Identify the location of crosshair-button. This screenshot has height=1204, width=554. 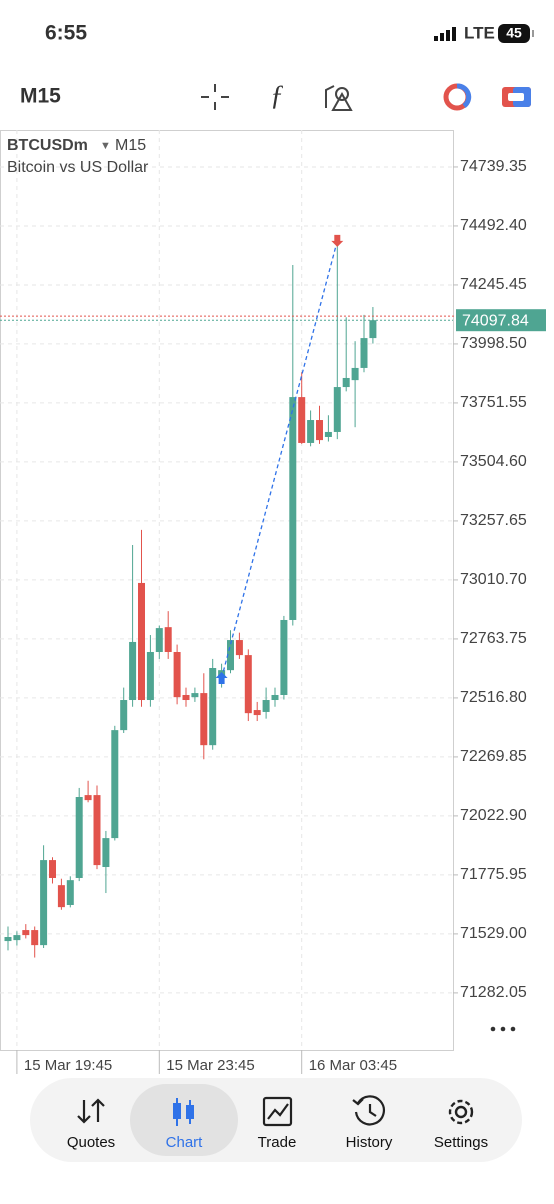
(215, 97).